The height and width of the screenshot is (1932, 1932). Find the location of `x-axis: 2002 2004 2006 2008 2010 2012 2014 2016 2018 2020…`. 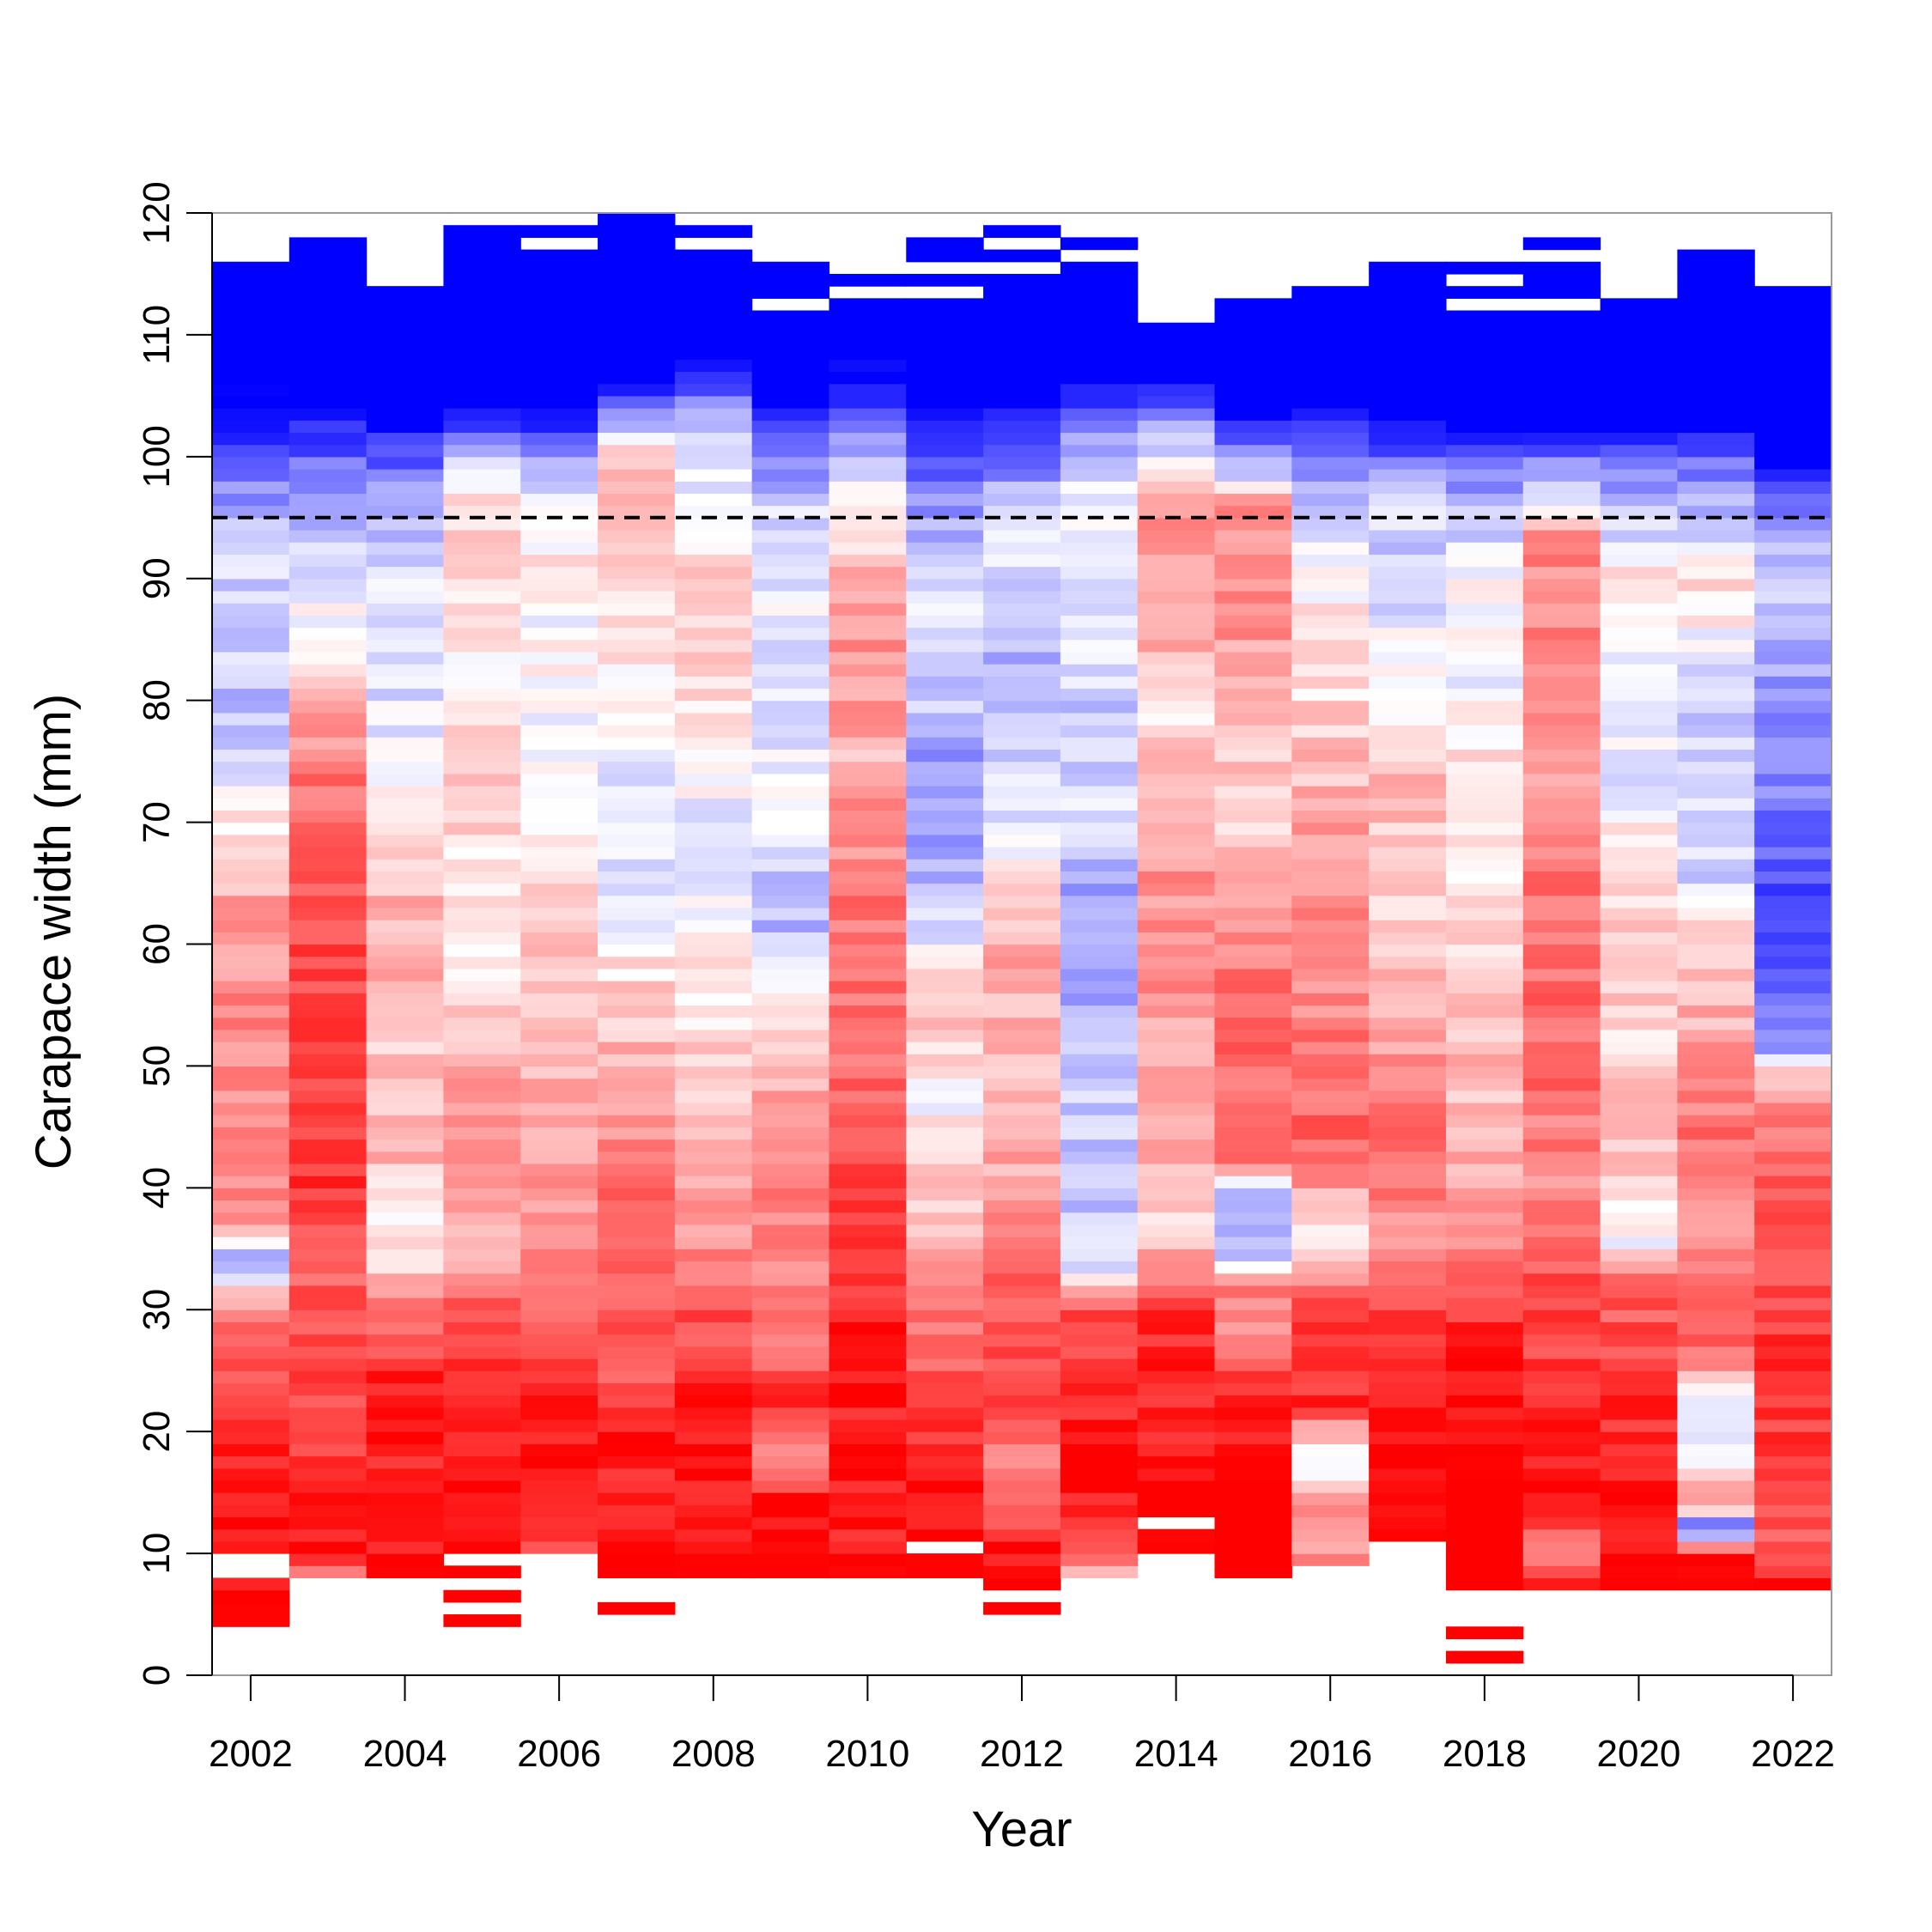

x-axis: 2002 2004 2006 2008 2010 2012 2014 2016 2018 2020… is located at coordinates (1022, 1725).